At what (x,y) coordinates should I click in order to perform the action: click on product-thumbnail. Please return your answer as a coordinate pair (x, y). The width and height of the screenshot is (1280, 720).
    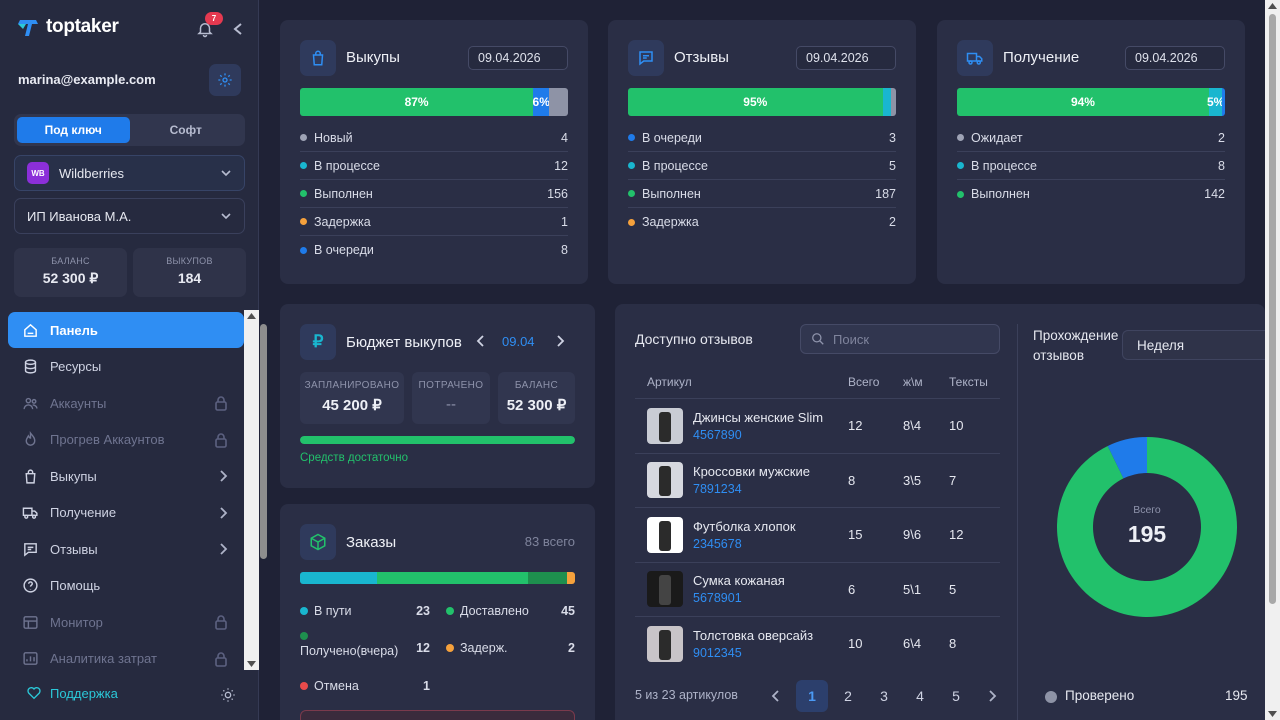
    Looking at the image, I should click on (665, 534).